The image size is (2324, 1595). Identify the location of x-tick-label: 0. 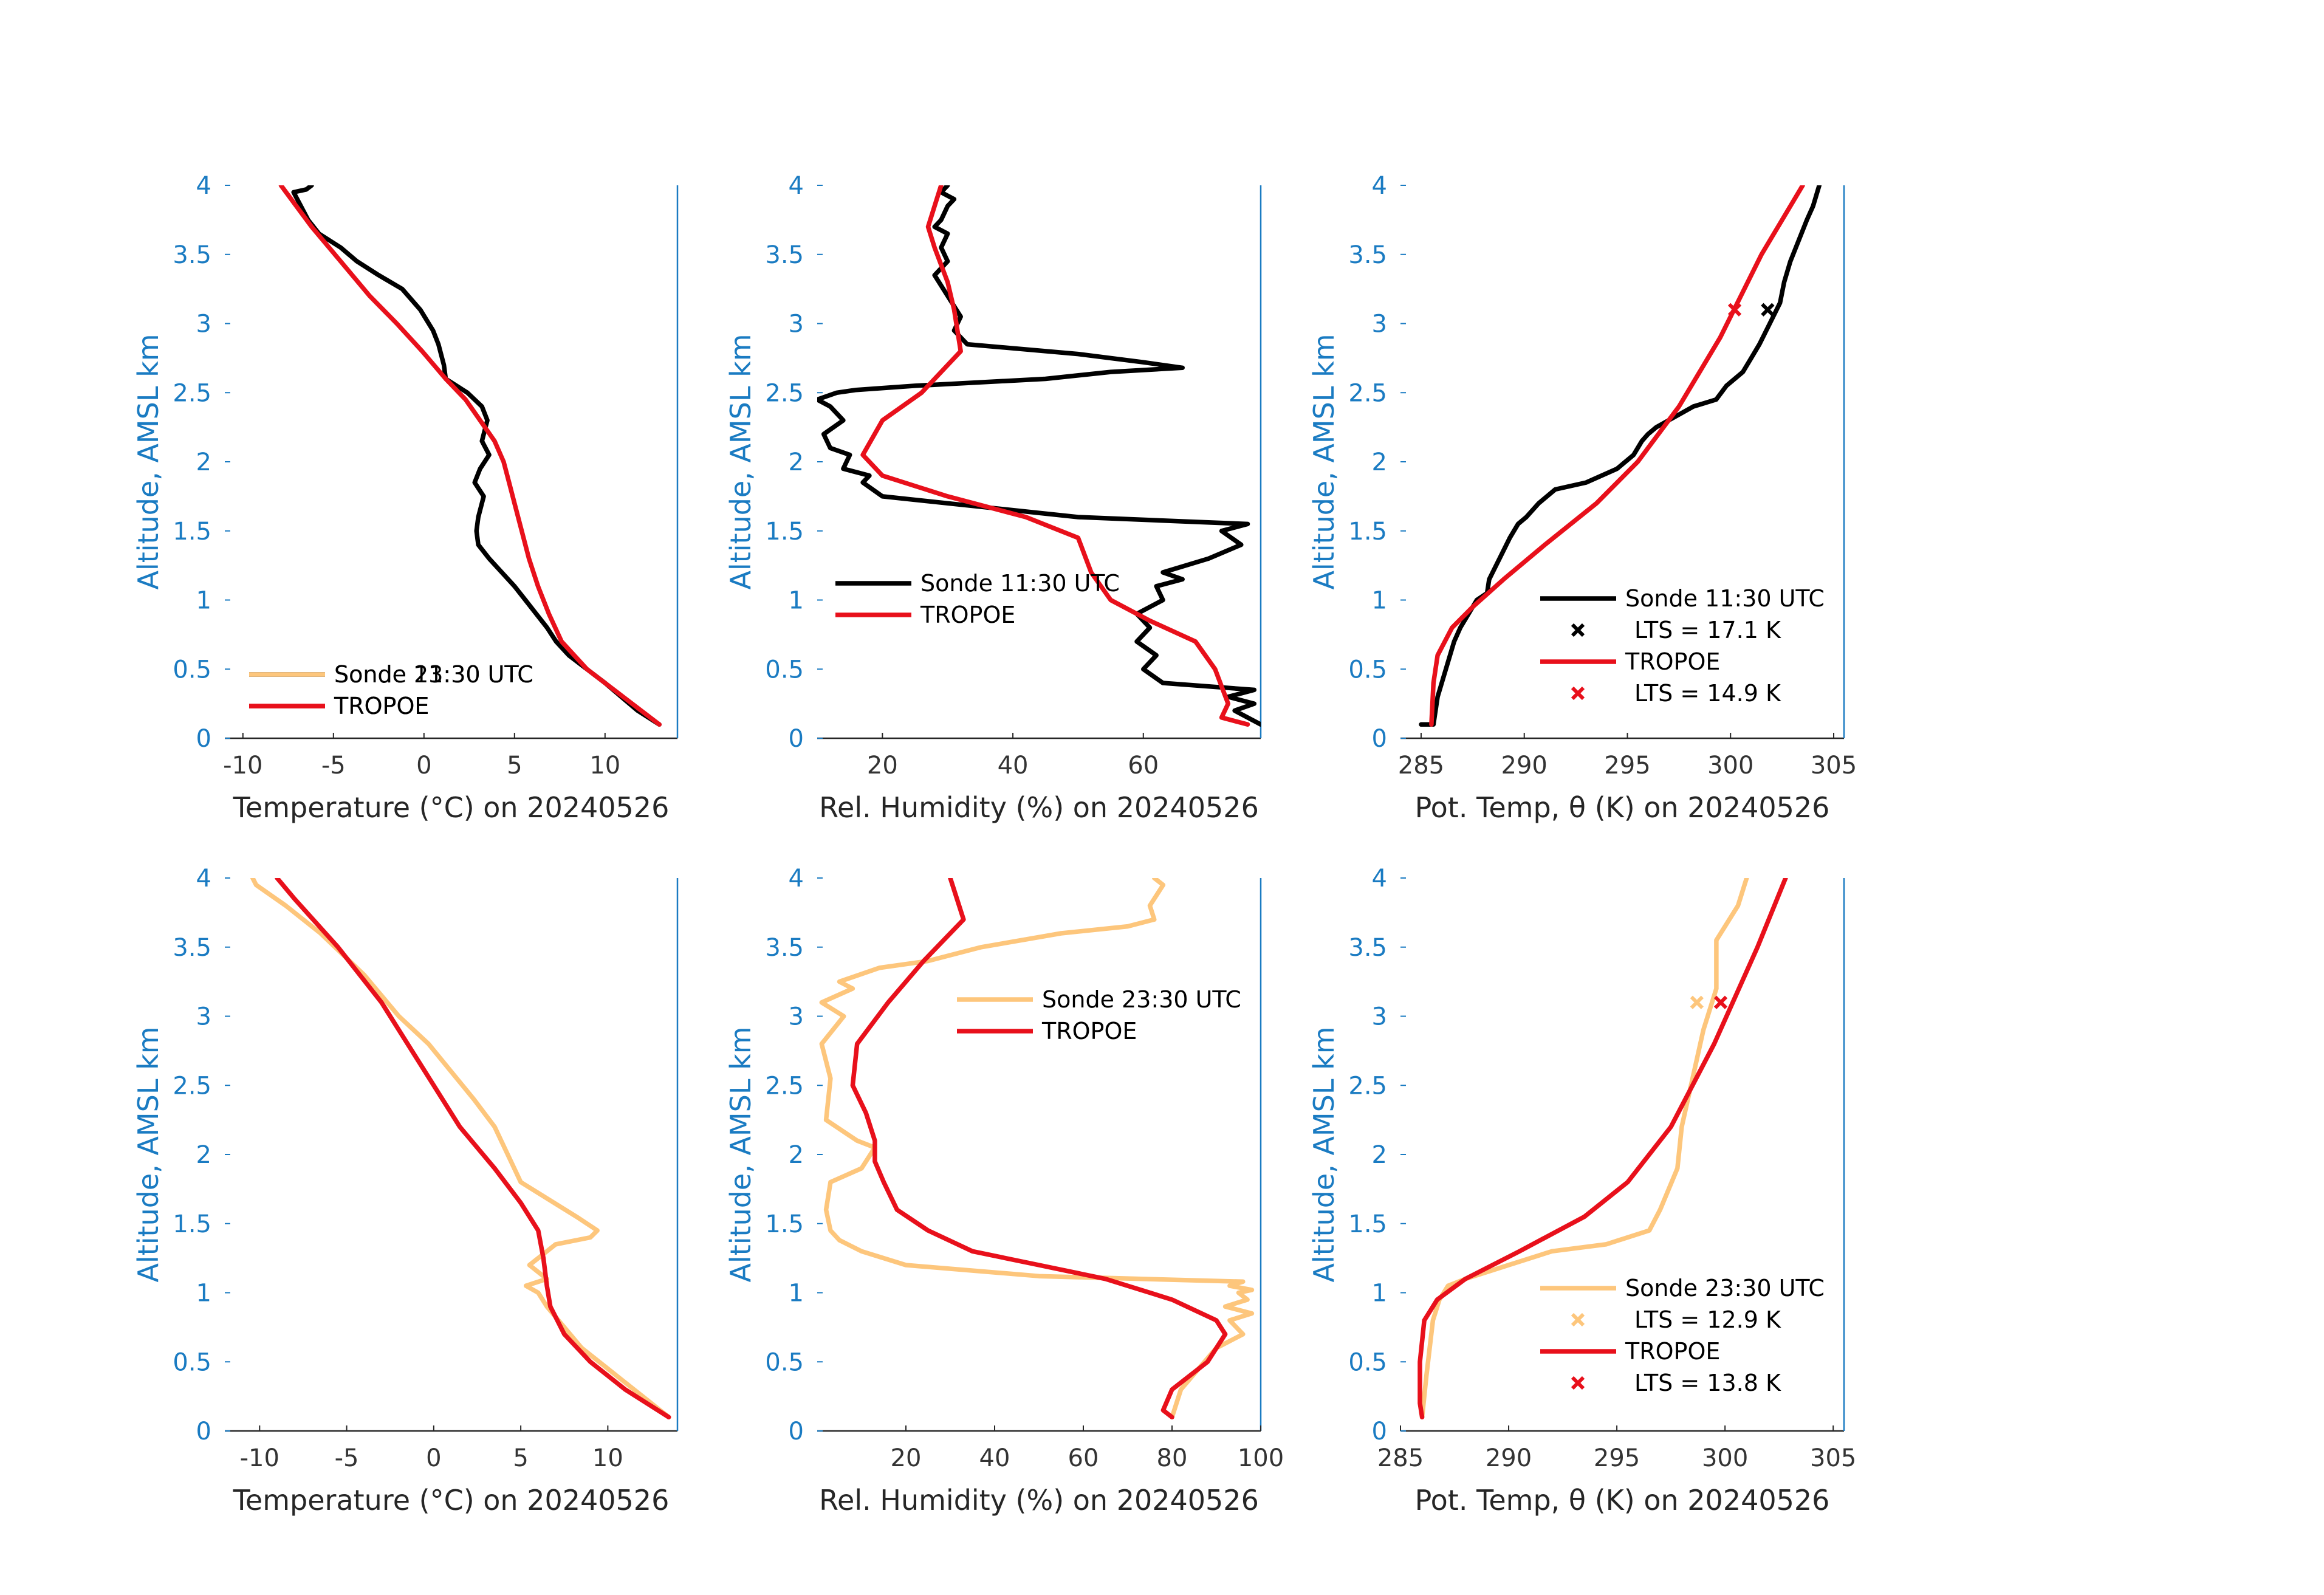
(423, 766).